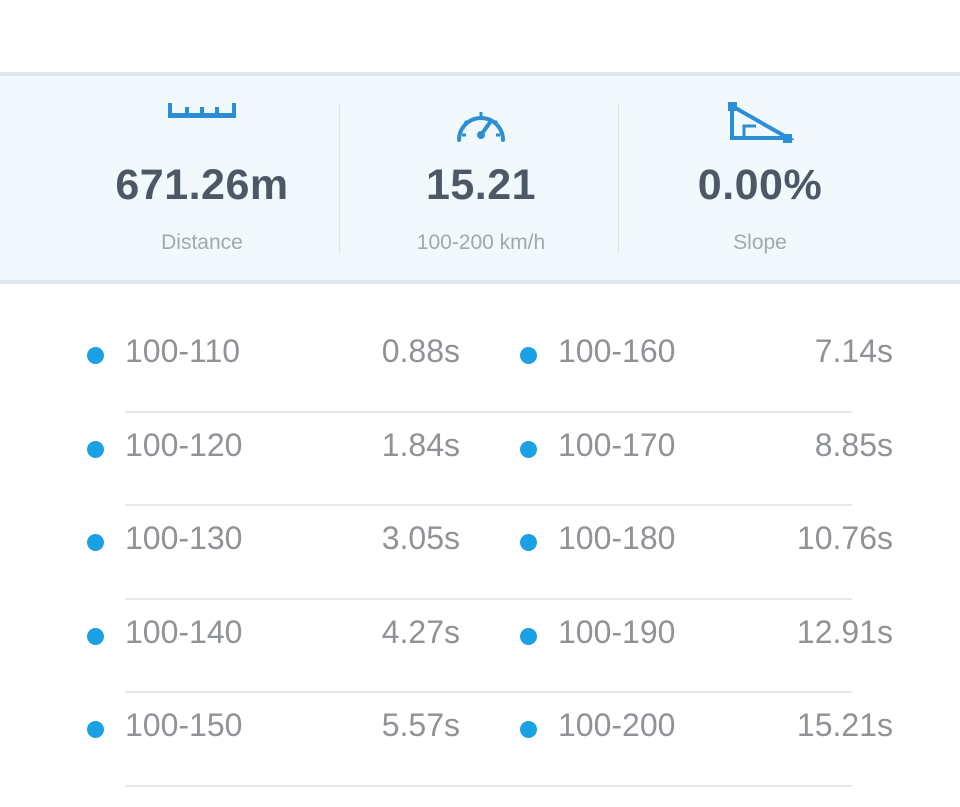 This screenshot has width=960, height=807. Describe the element at coordinates (696, 647) in the screenshot. I see `list-item: 100-190 12.91s` at that location.